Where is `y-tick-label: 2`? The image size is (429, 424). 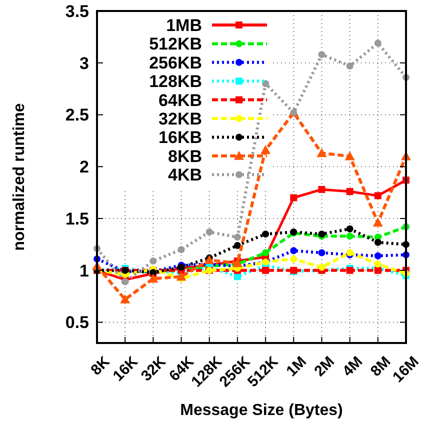
y-tick-label: 2 is located at coordinates (84, 167).